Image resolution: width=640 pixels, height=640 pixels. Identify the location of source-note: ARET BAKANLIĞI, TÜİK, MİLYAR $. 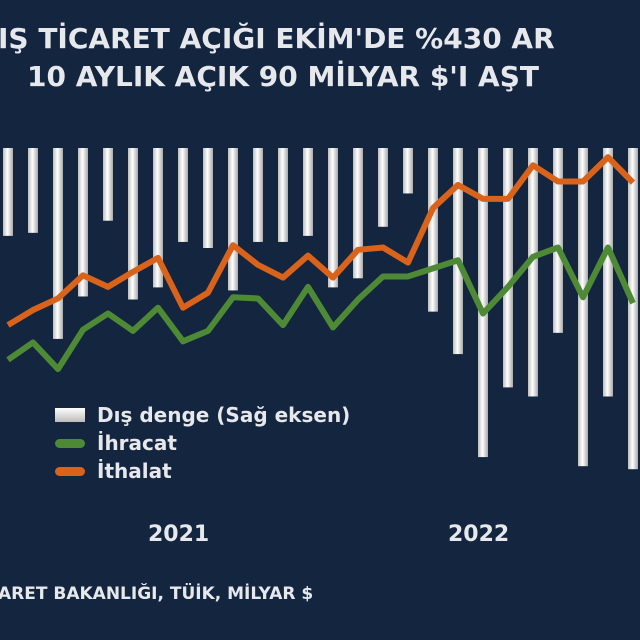
(157, 594).